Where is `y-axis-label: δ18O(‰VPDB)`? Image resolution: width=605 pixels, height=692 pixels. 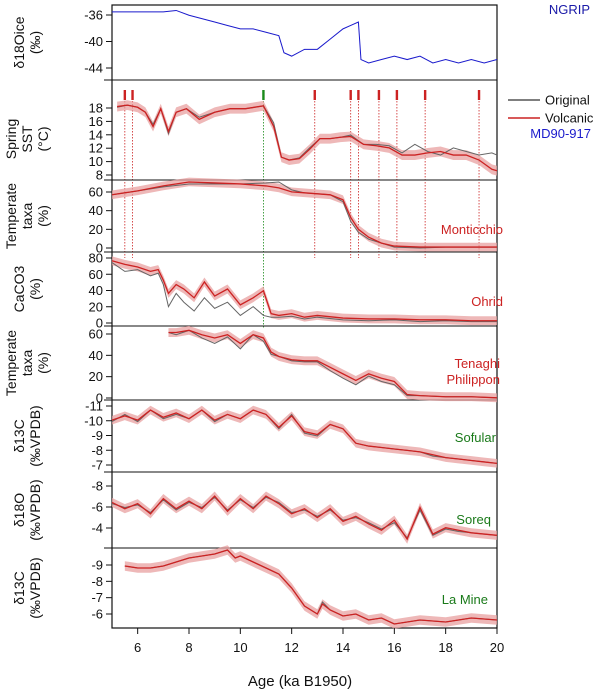
y-axis-label: δ18O(‰VPDB) is located at coordinates (27, 509).